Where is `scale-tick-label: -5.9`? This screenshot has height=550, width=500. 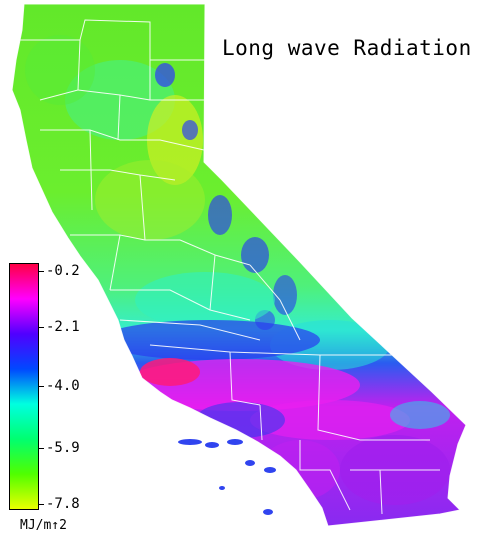
scale-tick-label: -5.9 is located at coordinates (63, 448).